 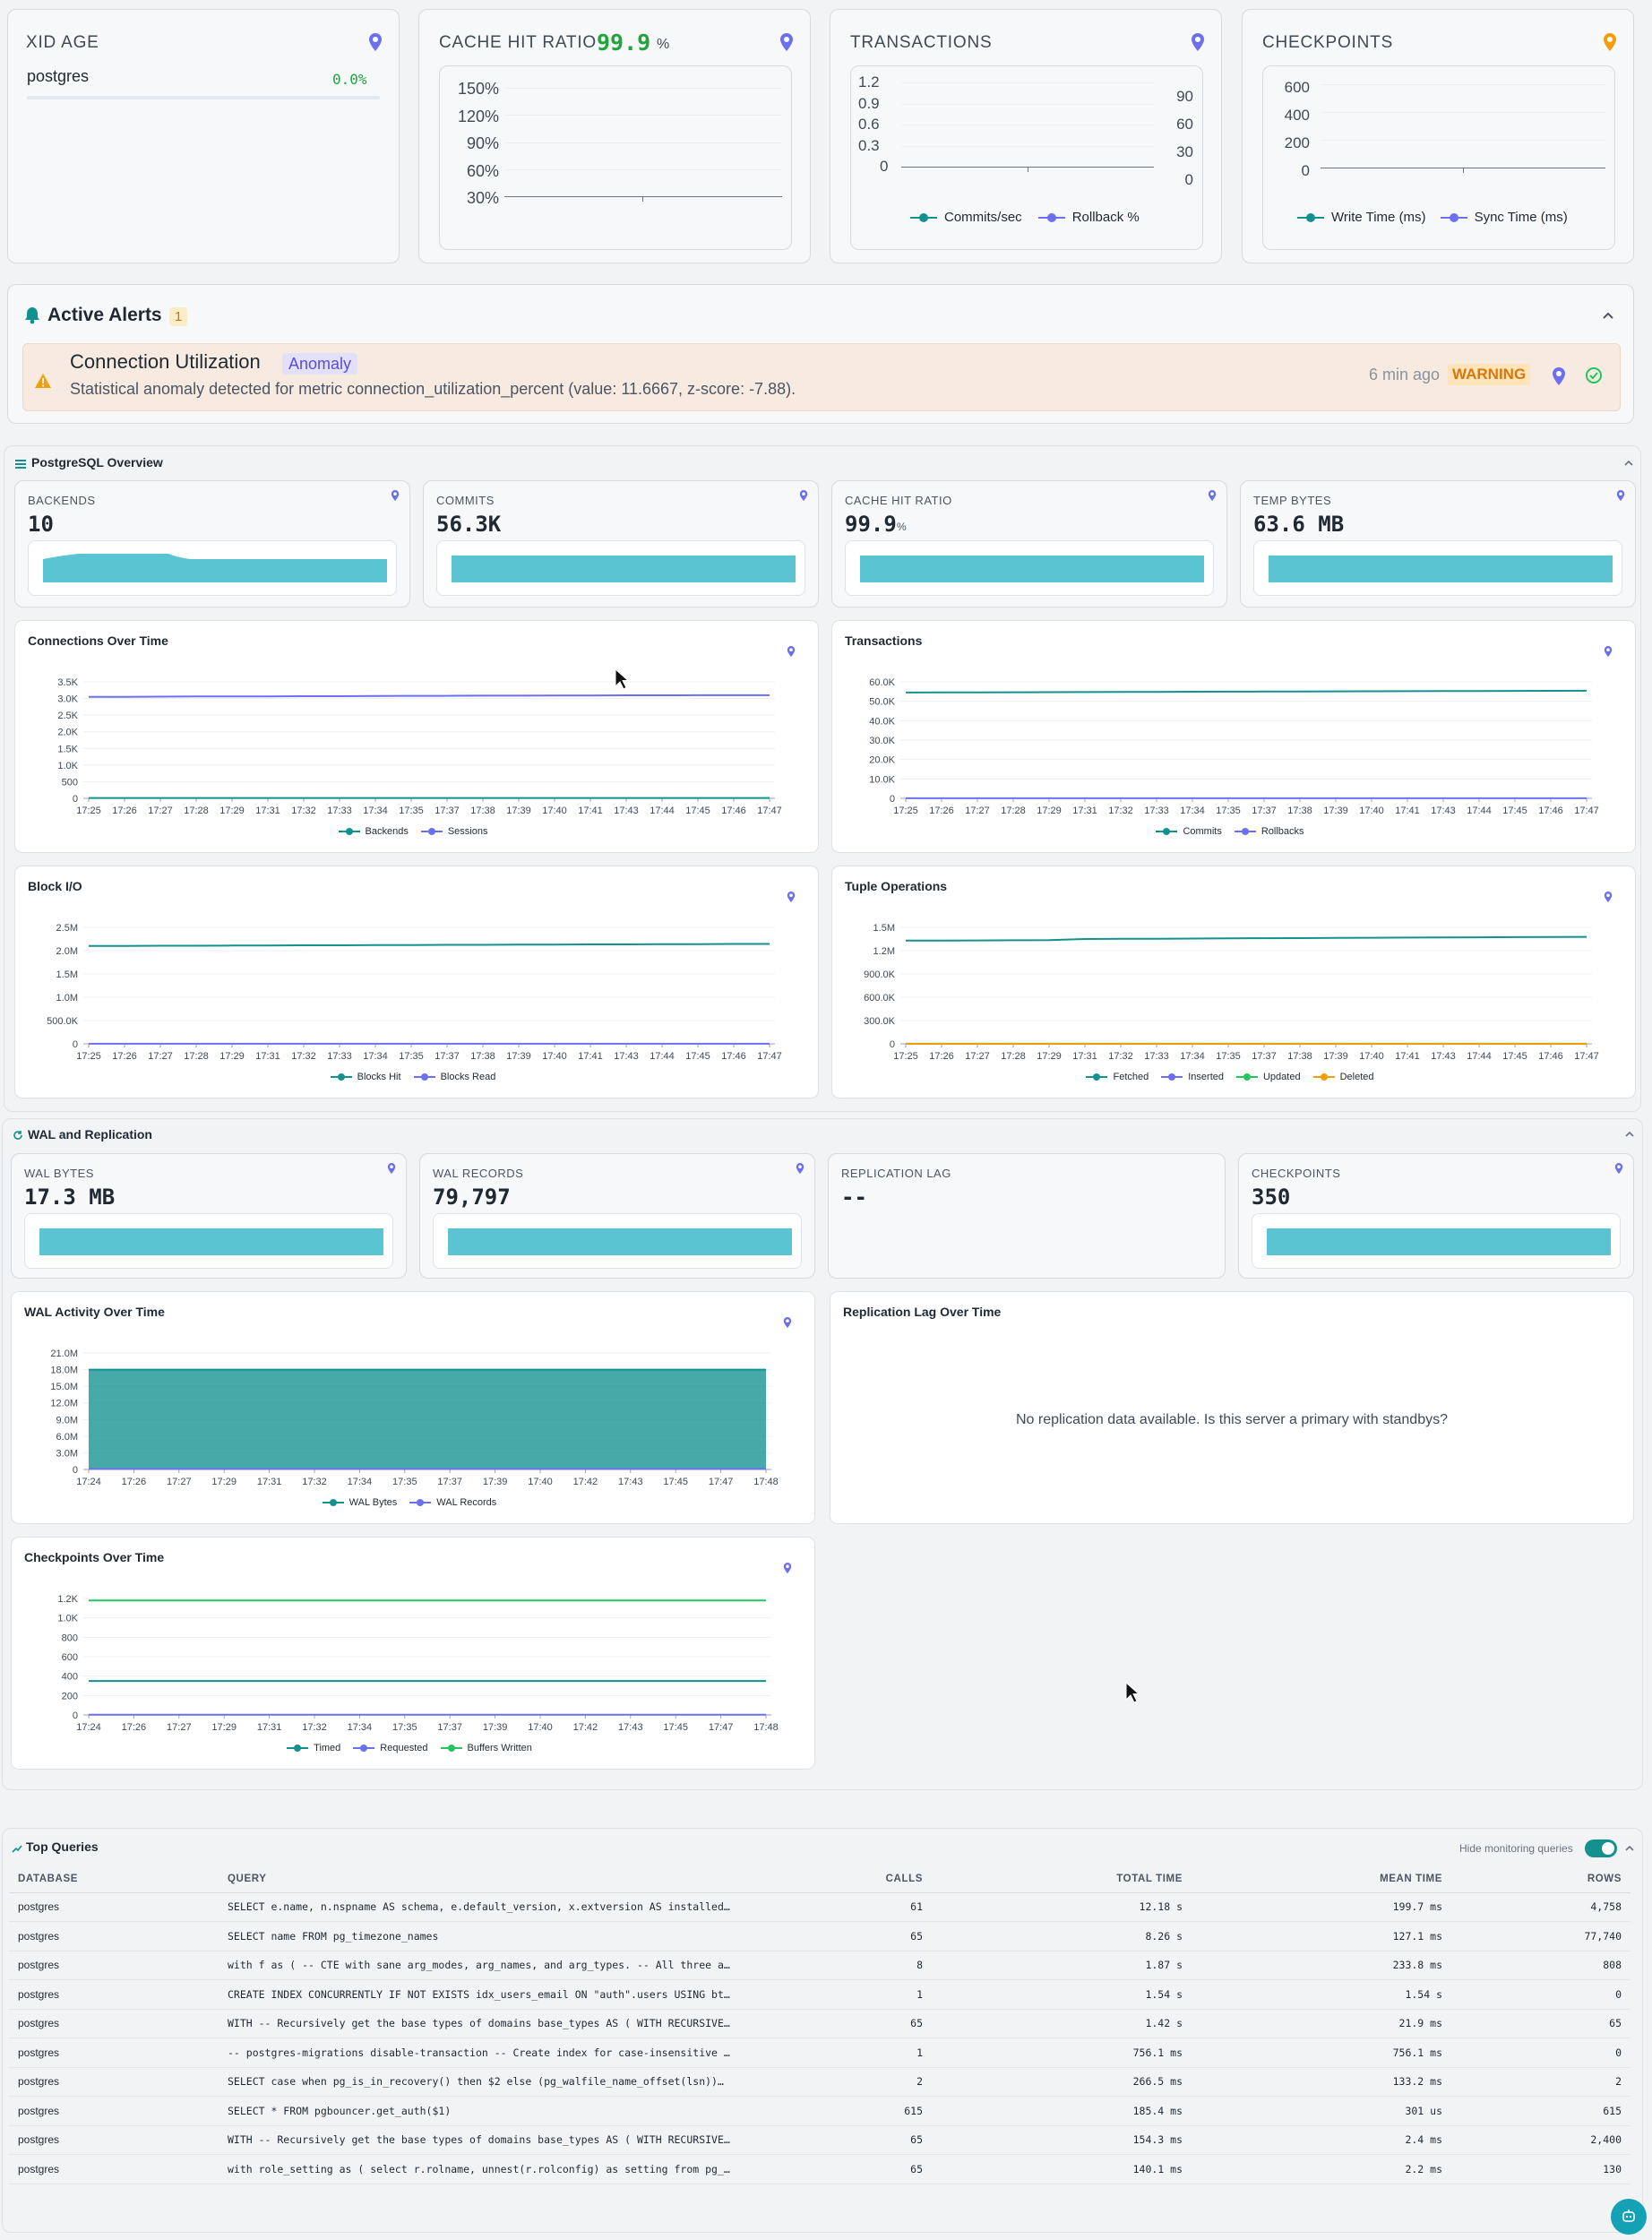 I want to click on y-tick-label: 0, so click(x=75, y=1470).